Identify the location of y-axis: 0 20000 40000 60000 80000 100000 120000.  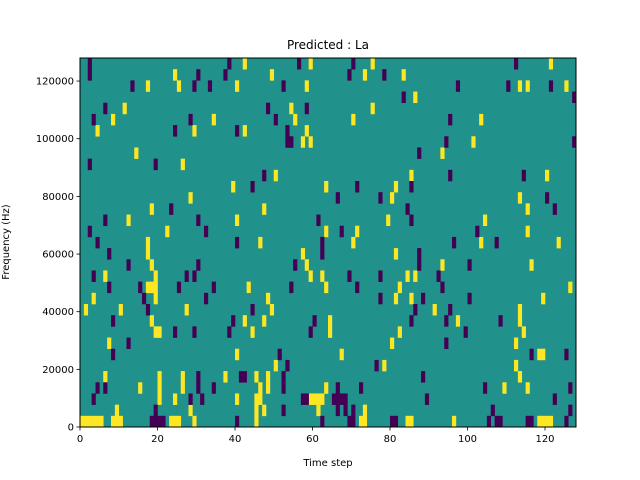
(58, 255).